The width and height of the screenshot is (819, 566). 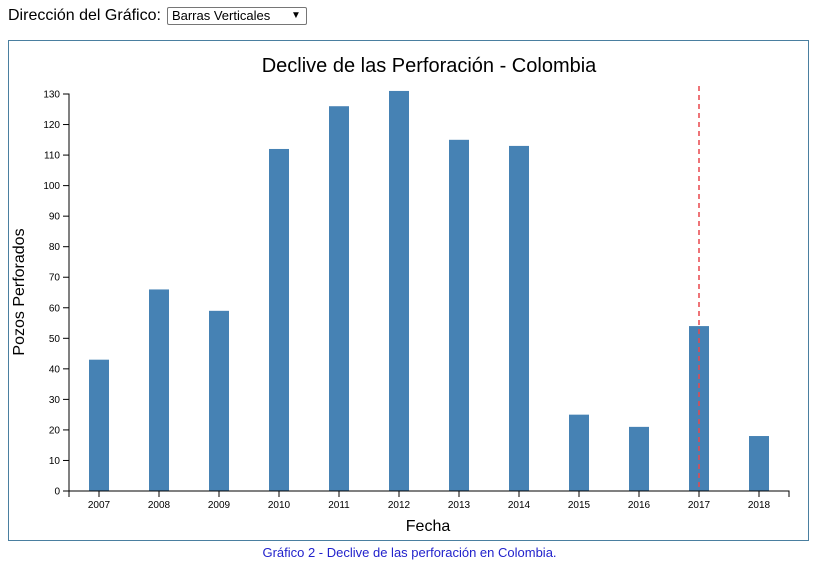 I want to click on y-tick-label: 40, so click(x=55, y=369).